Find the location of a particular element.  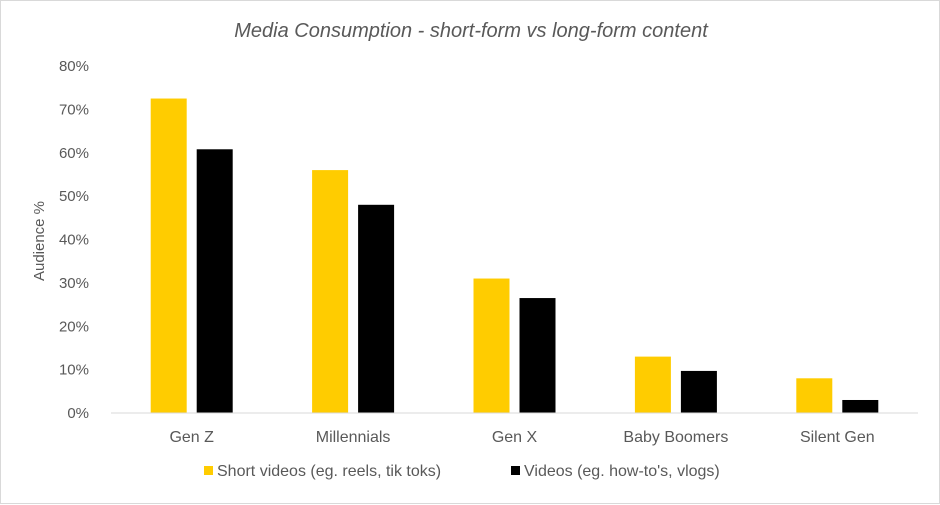

x-category-label: Silent Gen is located at coordinates (837, 437).